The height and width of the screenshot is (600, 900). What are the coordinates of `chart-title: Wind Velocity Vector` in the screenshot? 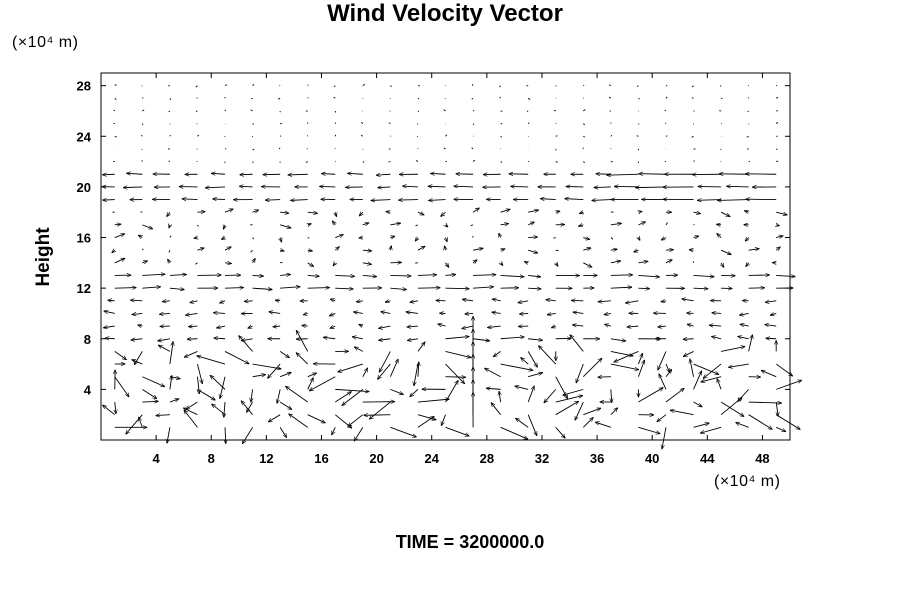 It's located at (445, 13).